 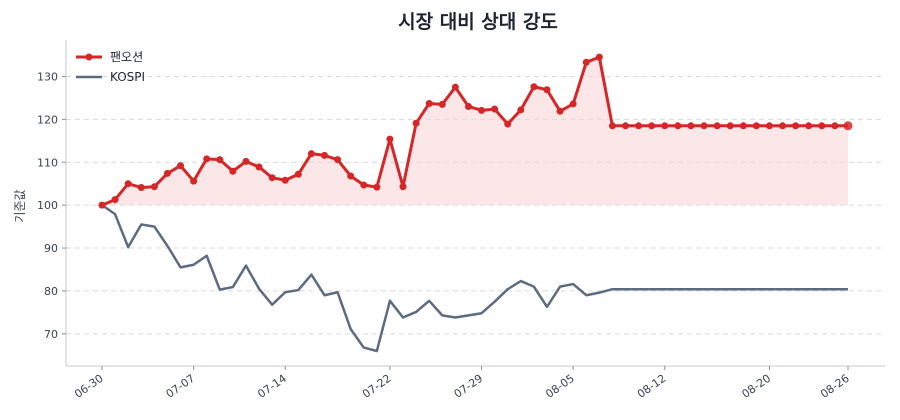 What do you see at coordinates (652, 386) in the screenshot?
I see `x-tick-label: 08-12` at bounding box center [652, 386].